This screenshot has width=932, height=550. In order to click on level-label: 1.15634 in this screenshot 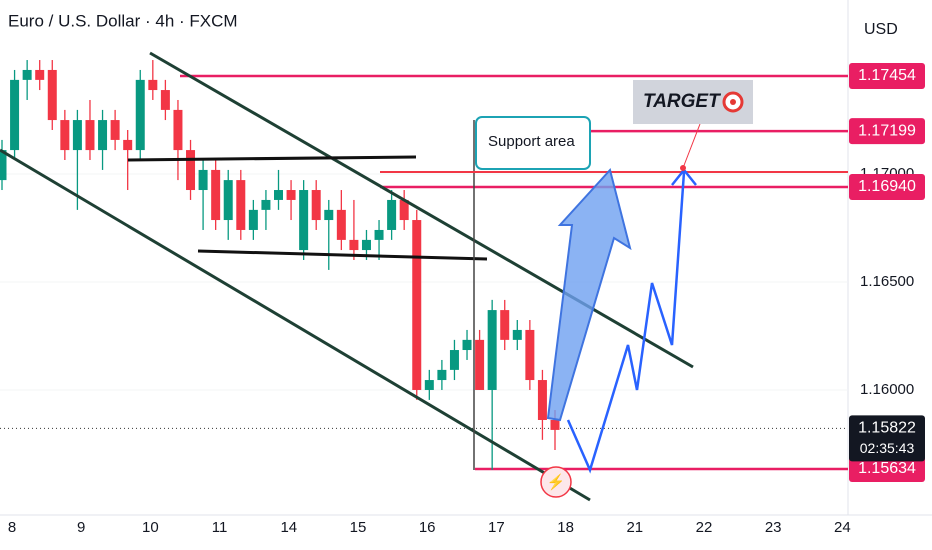, I will do `click(887, 468)`.